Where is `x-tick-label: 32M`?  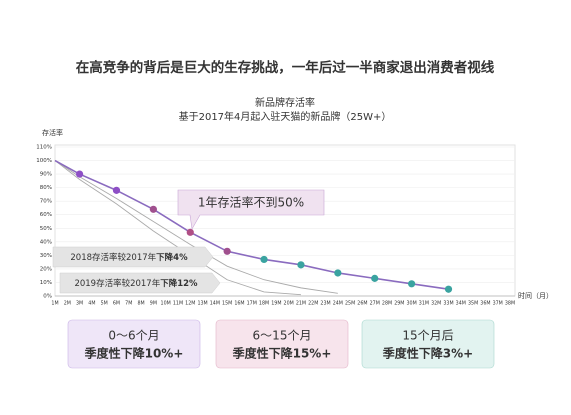
x-tick-label: 32M is located at coordinates (436, 304).